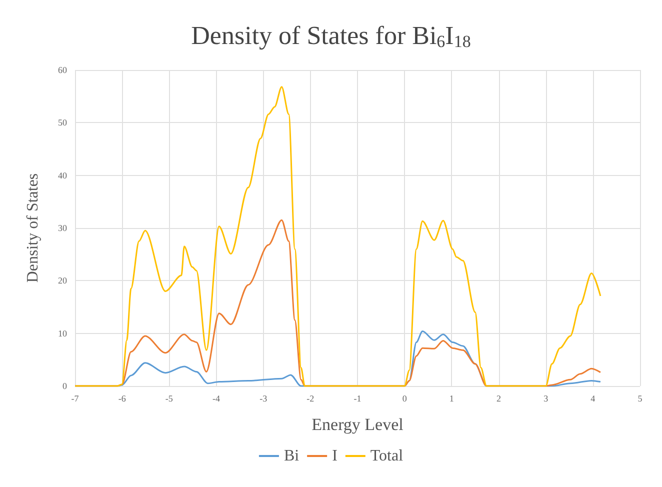 The image size is (662, 487). I want to click on x-tick-label: -6, so click(122, 399).